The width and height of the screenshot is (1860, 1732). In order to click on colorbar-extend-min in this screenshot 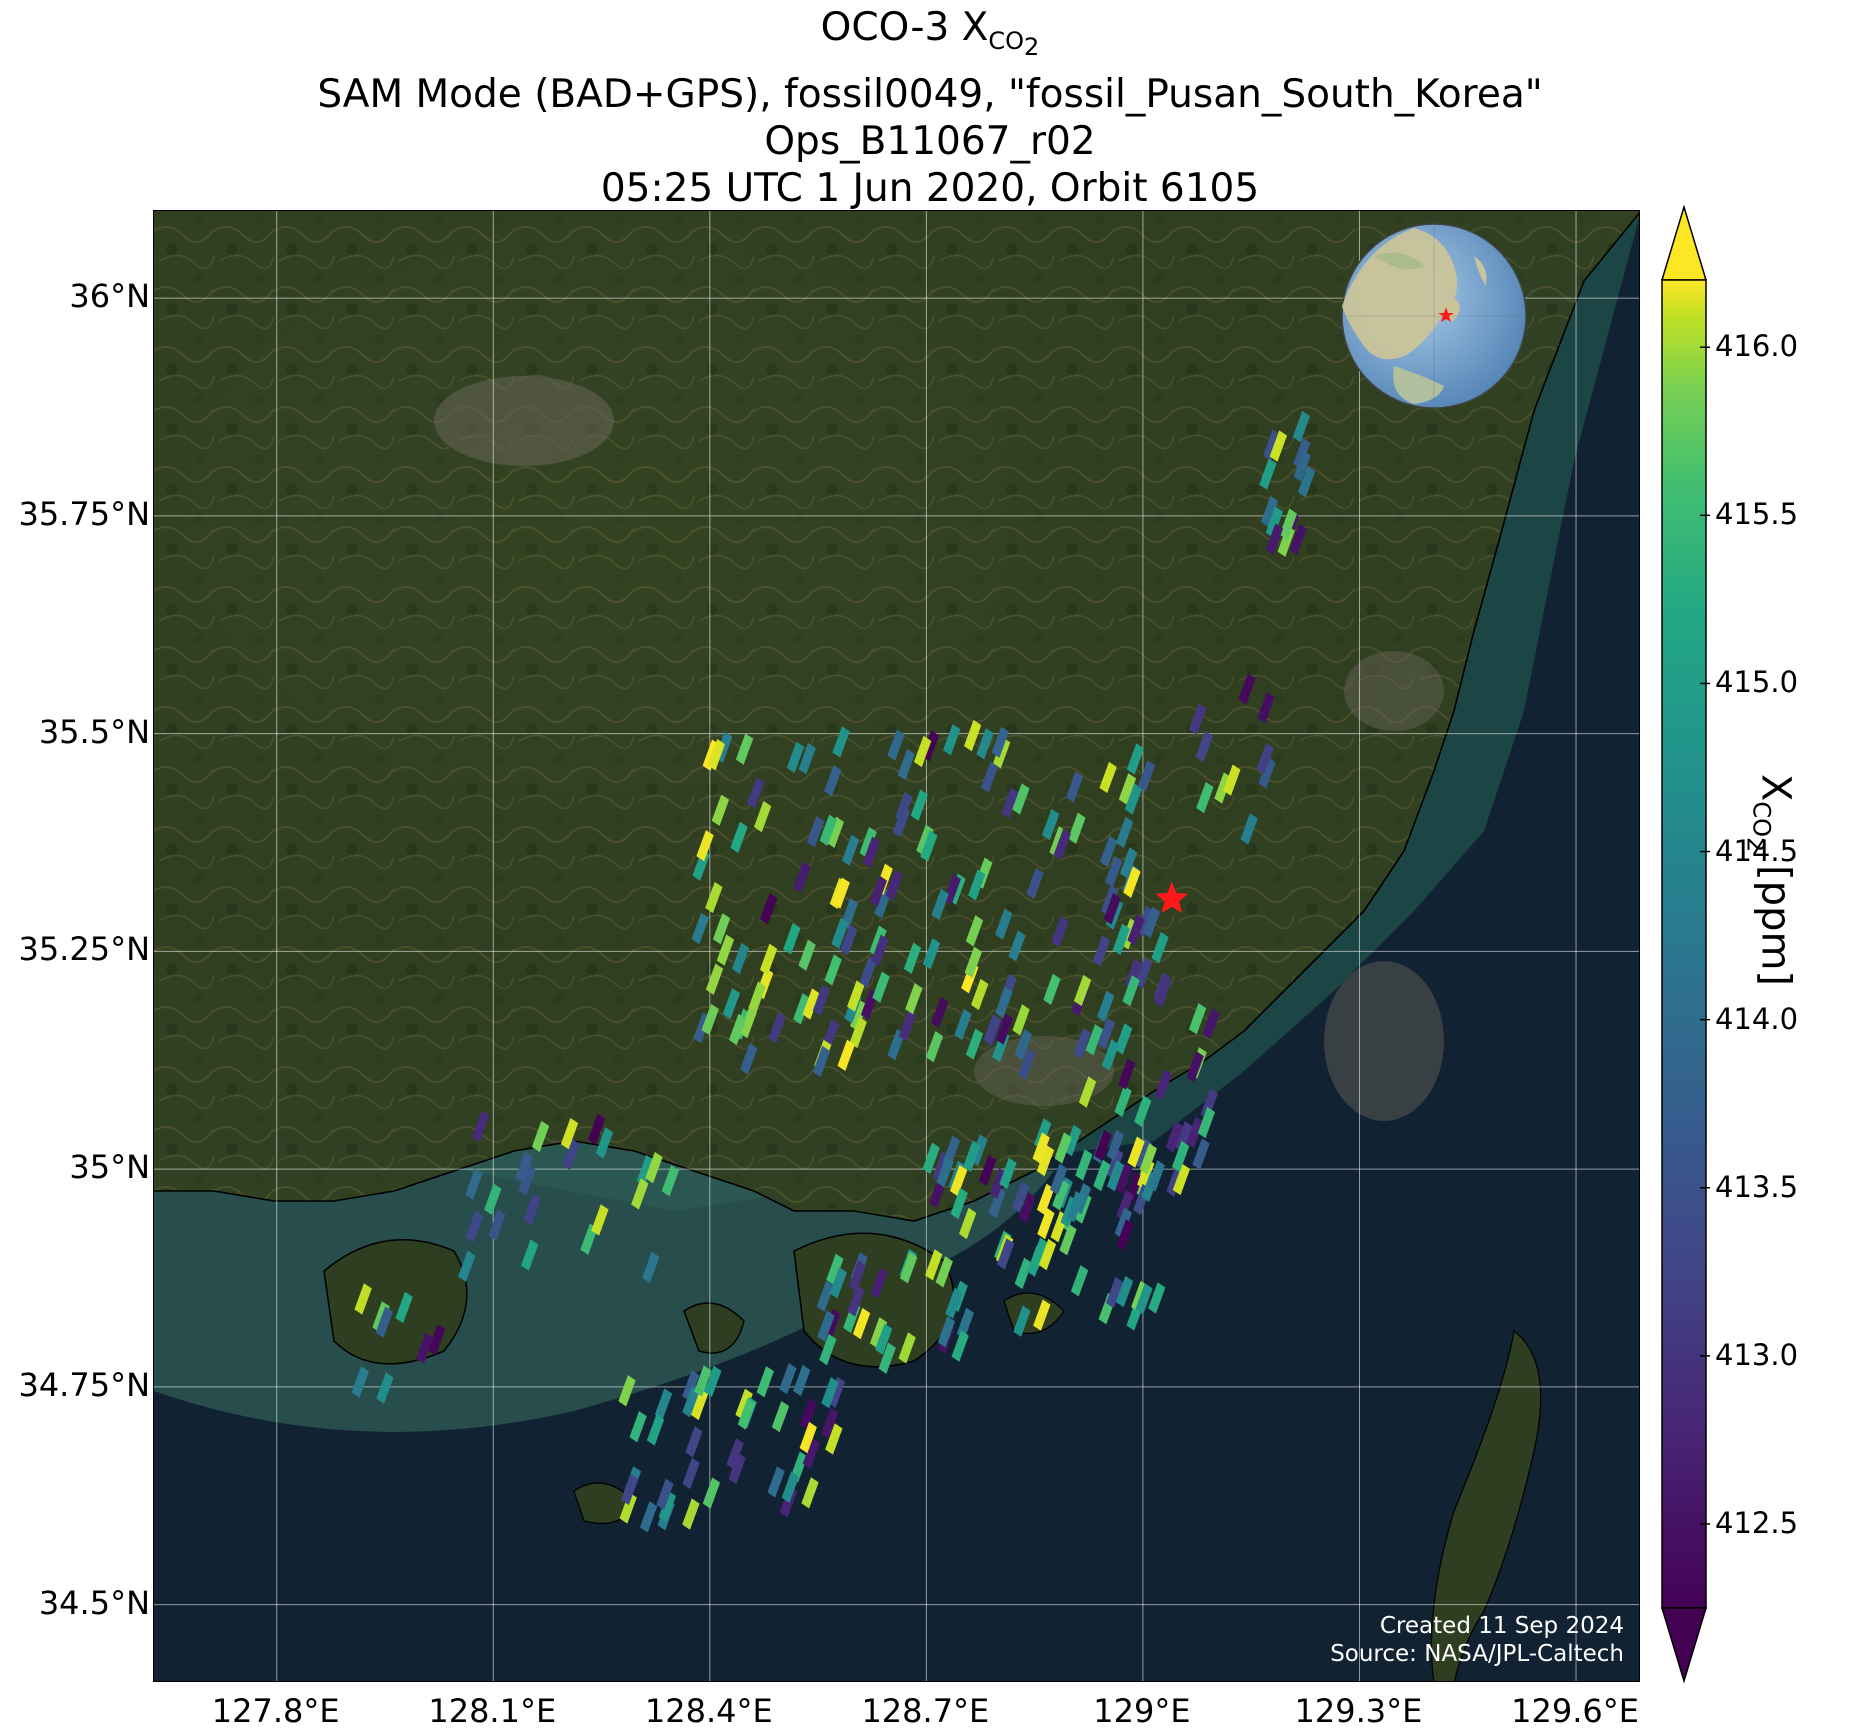, I will do `click(1684, 1645)`.